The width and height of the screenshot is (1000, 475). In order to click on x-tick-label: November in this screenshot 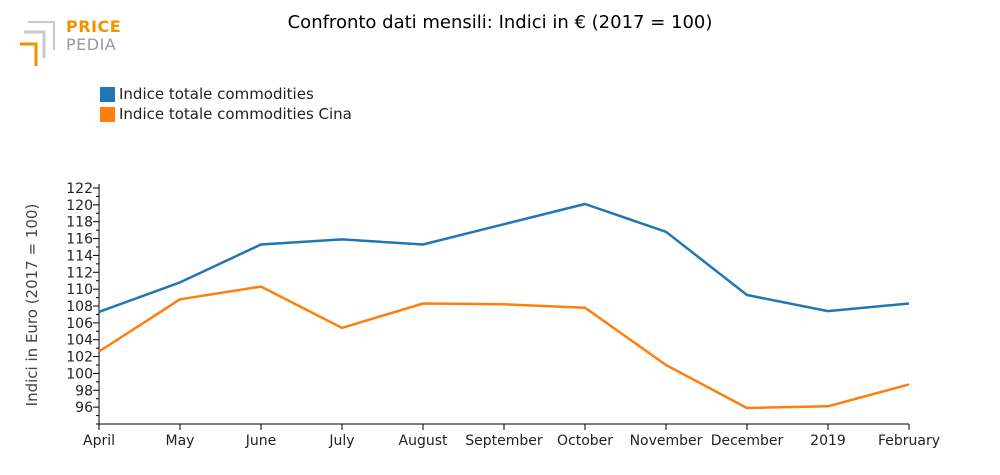, I will do `click(666, 441)`.